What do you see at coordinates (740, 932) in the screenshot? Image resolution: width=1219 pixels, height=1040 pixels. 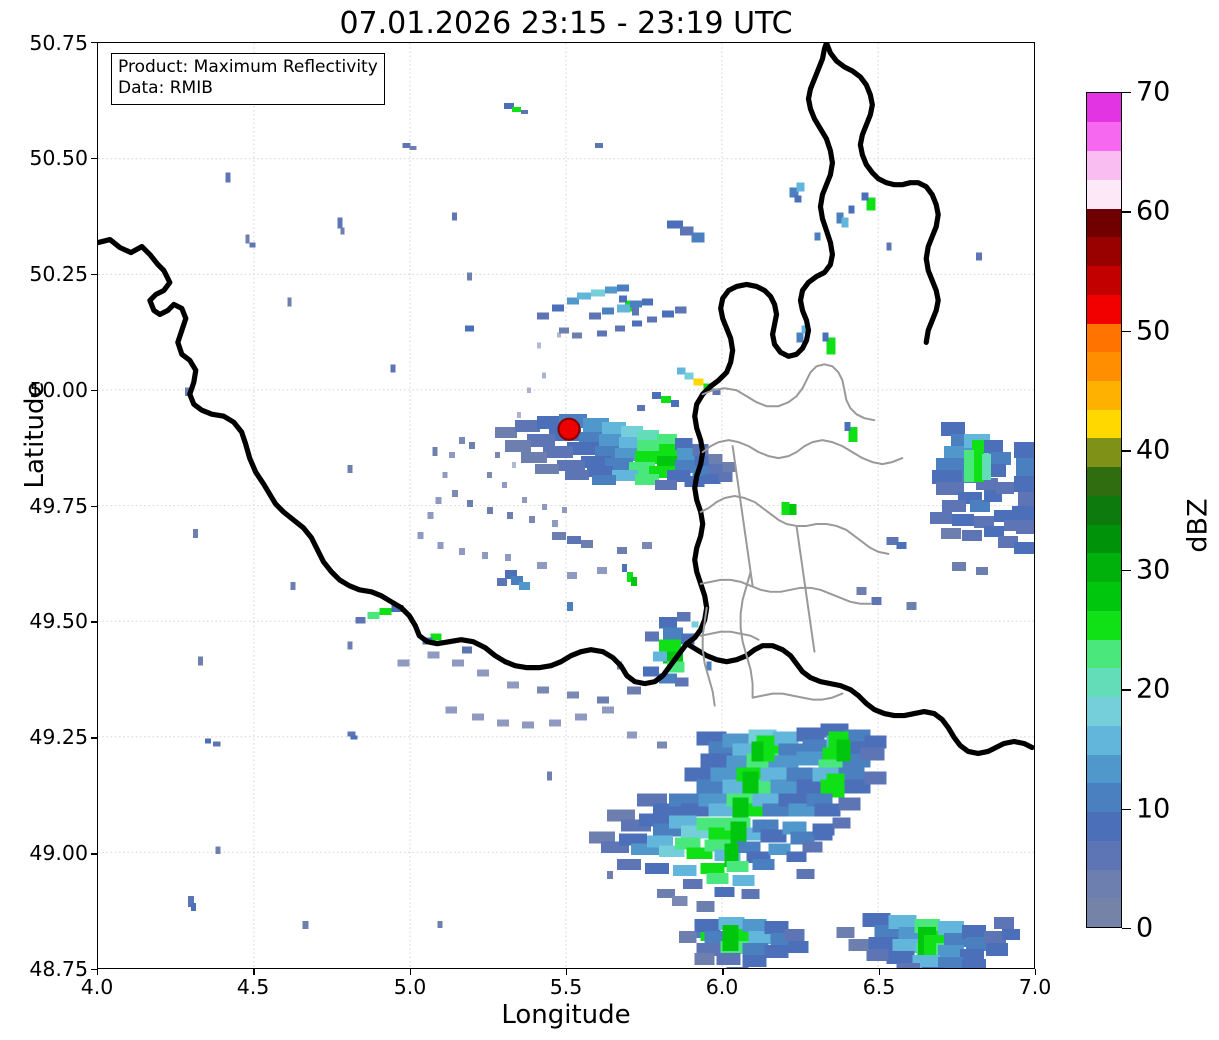 I see `radar-echo-southeast-lower` at bounding box center [740, 932].